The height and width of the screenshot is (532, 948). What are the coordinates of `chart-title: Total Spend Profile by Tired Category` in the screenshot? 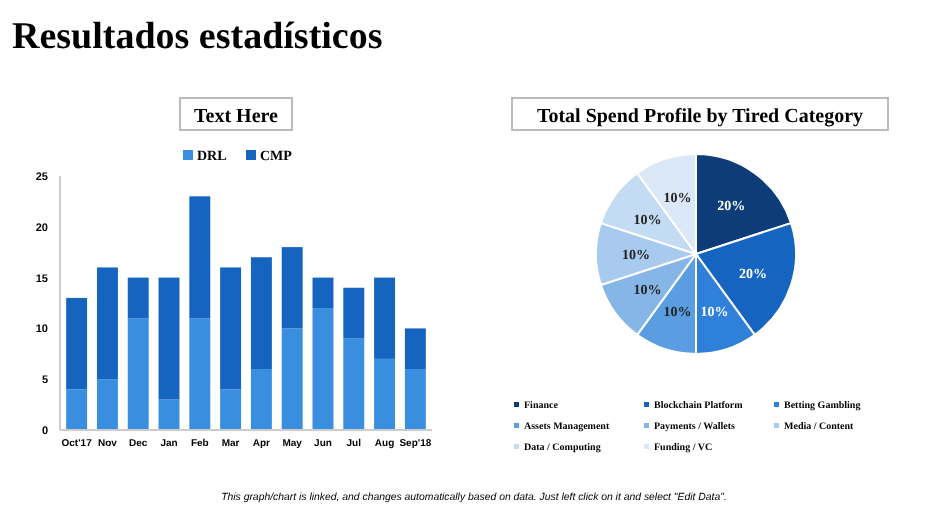 It's located at (700, 117).